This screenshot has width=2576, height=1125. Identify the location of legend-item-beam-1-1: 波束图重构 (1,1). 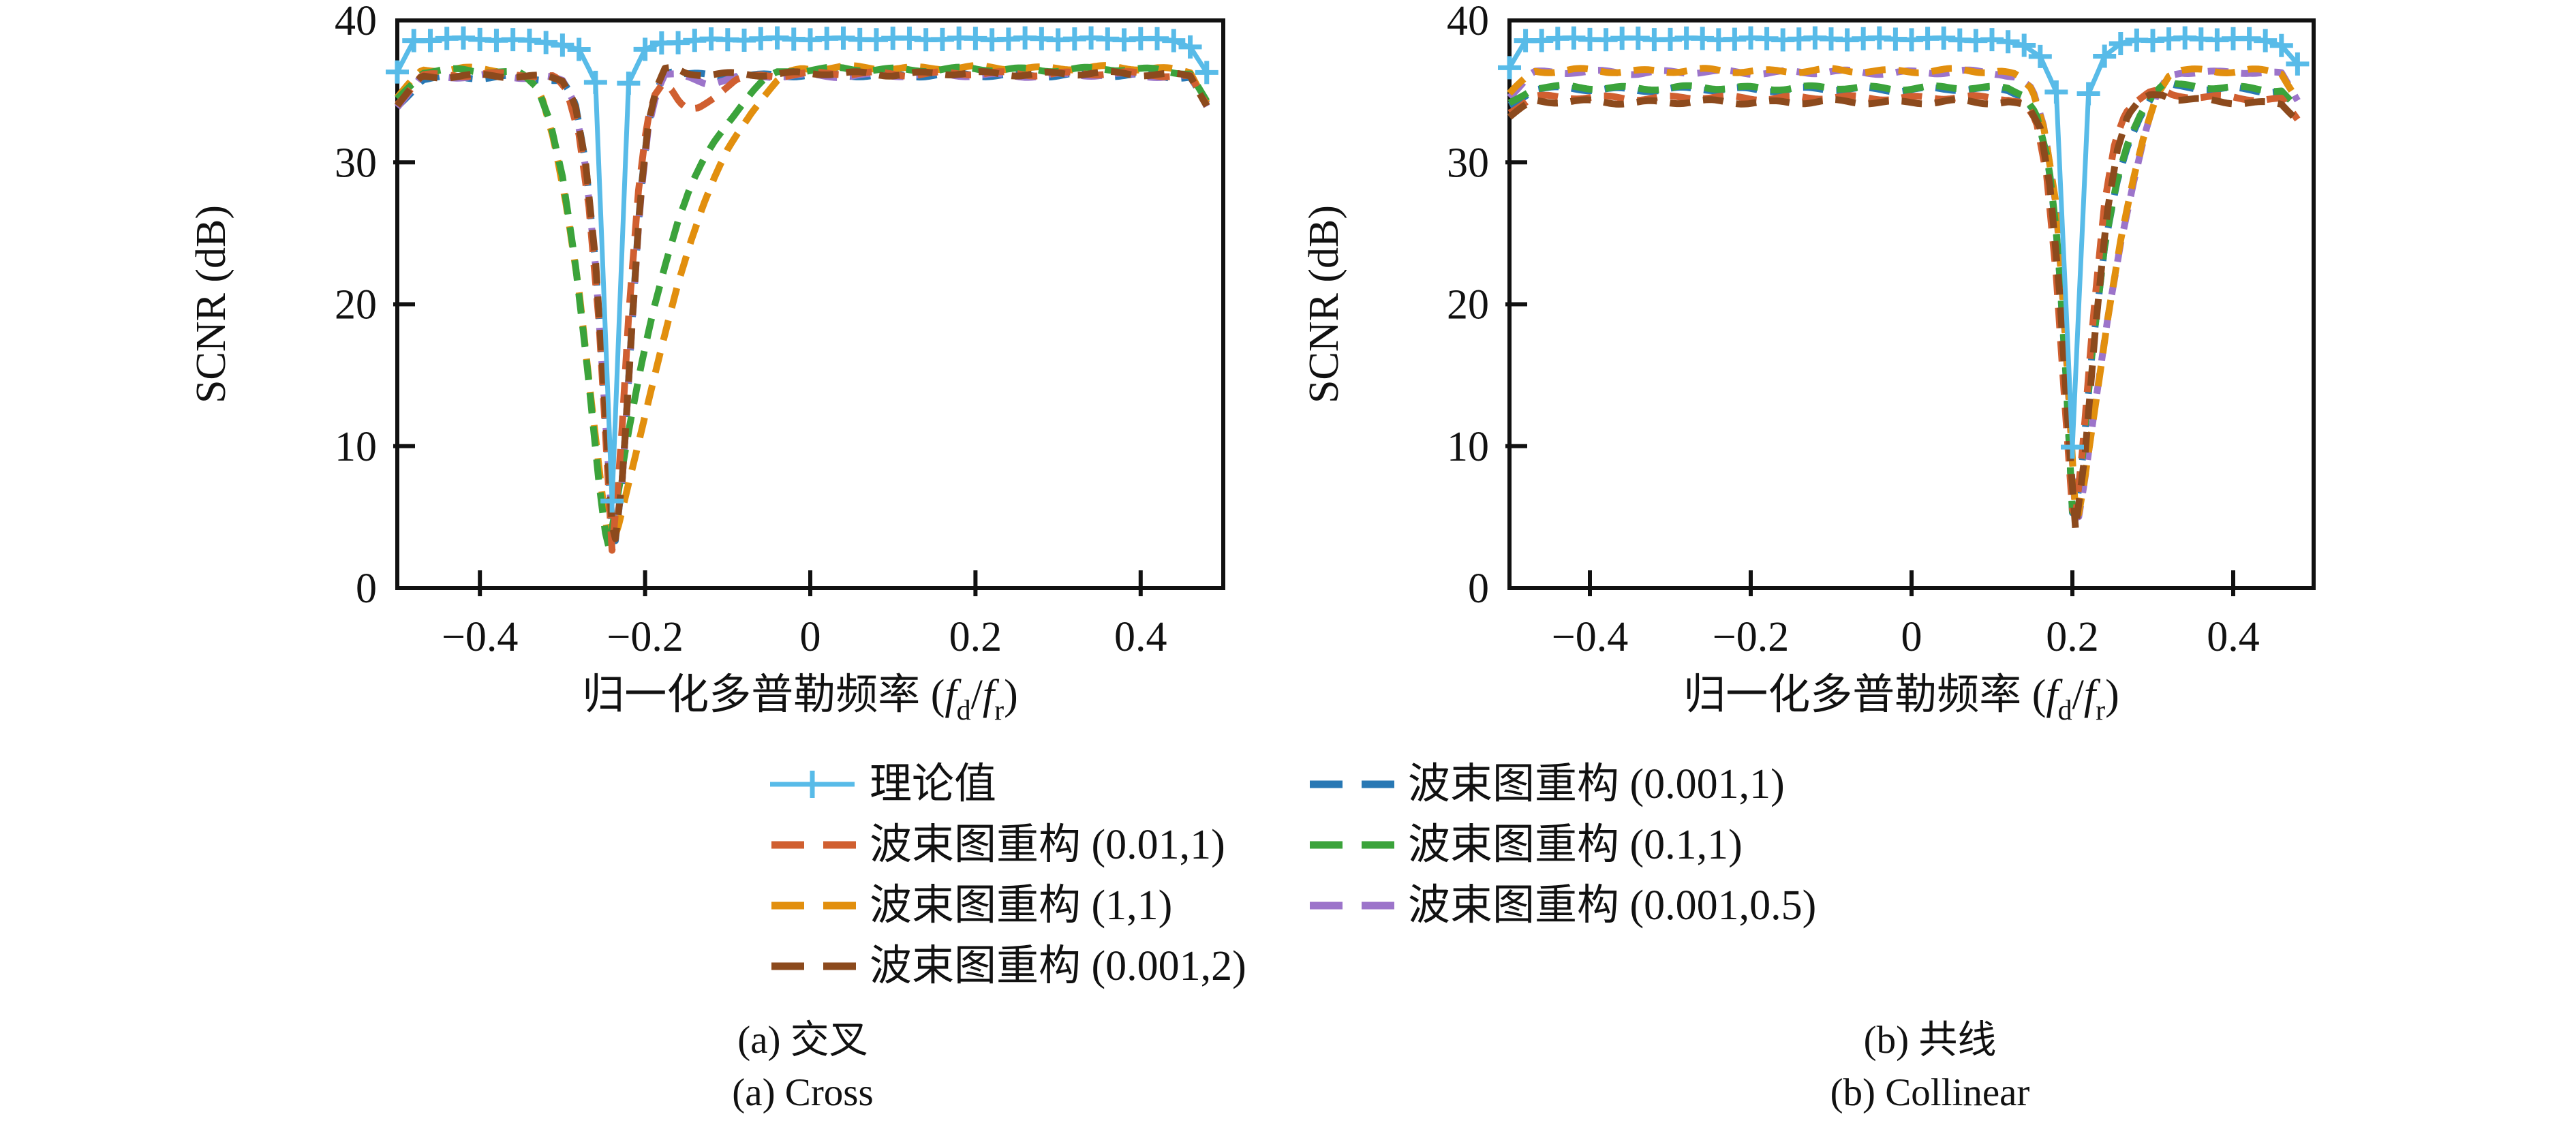
(1007, 905).